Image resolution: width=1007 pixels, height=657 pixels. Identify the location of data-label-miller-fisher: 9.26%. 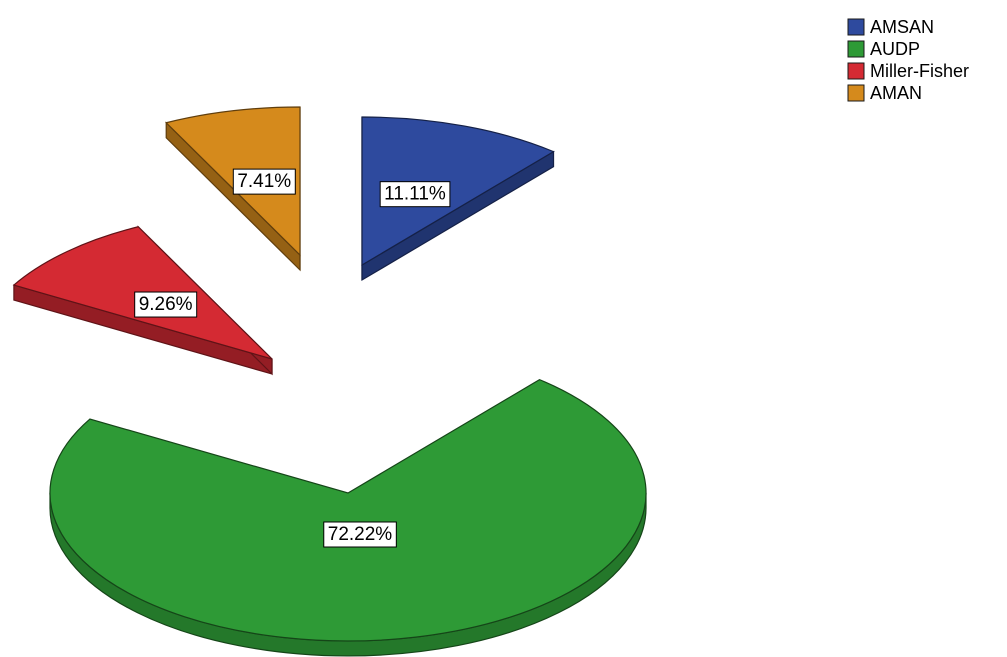
(166, 304).